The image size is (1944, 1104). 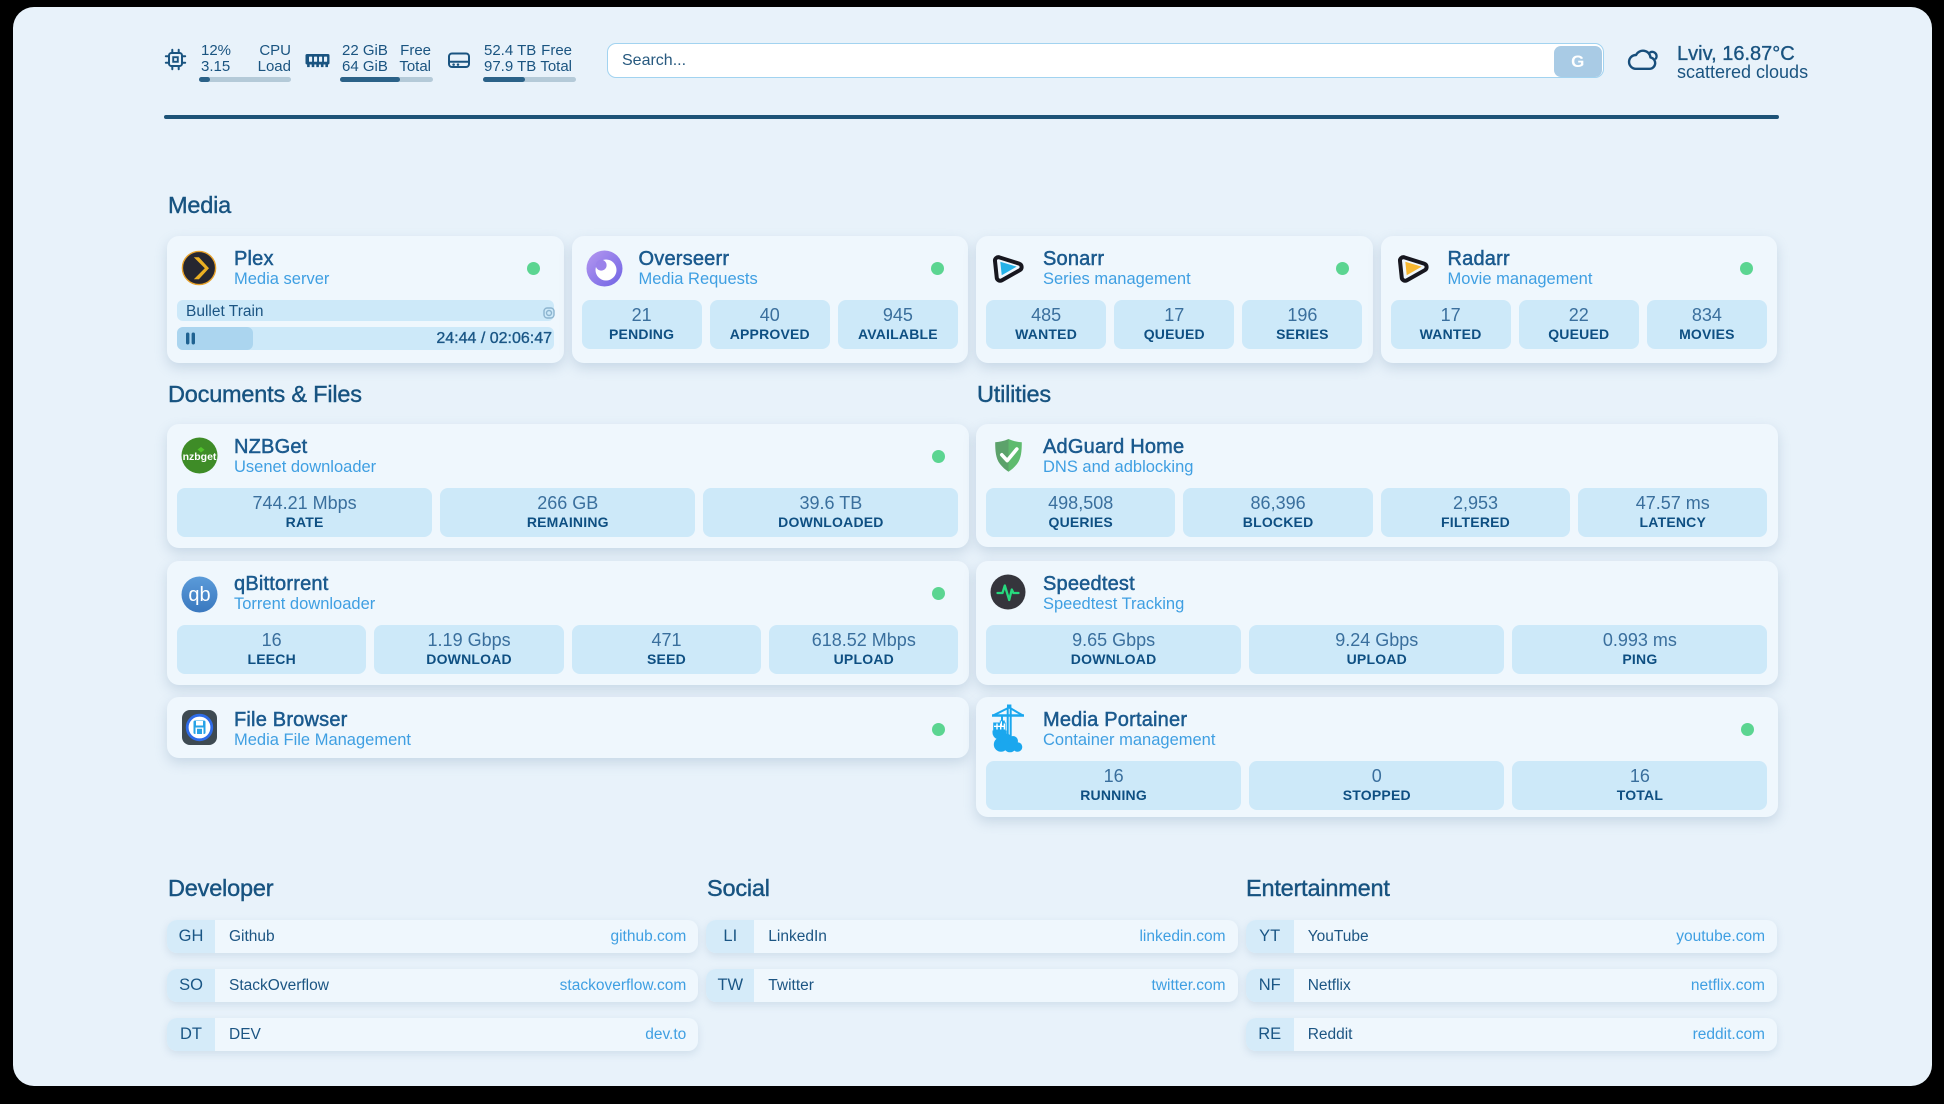 What do you see at coordinates (200, 457) in the screenshot?
I see `svg-text: nzbget` at bounding box center [200, 457].